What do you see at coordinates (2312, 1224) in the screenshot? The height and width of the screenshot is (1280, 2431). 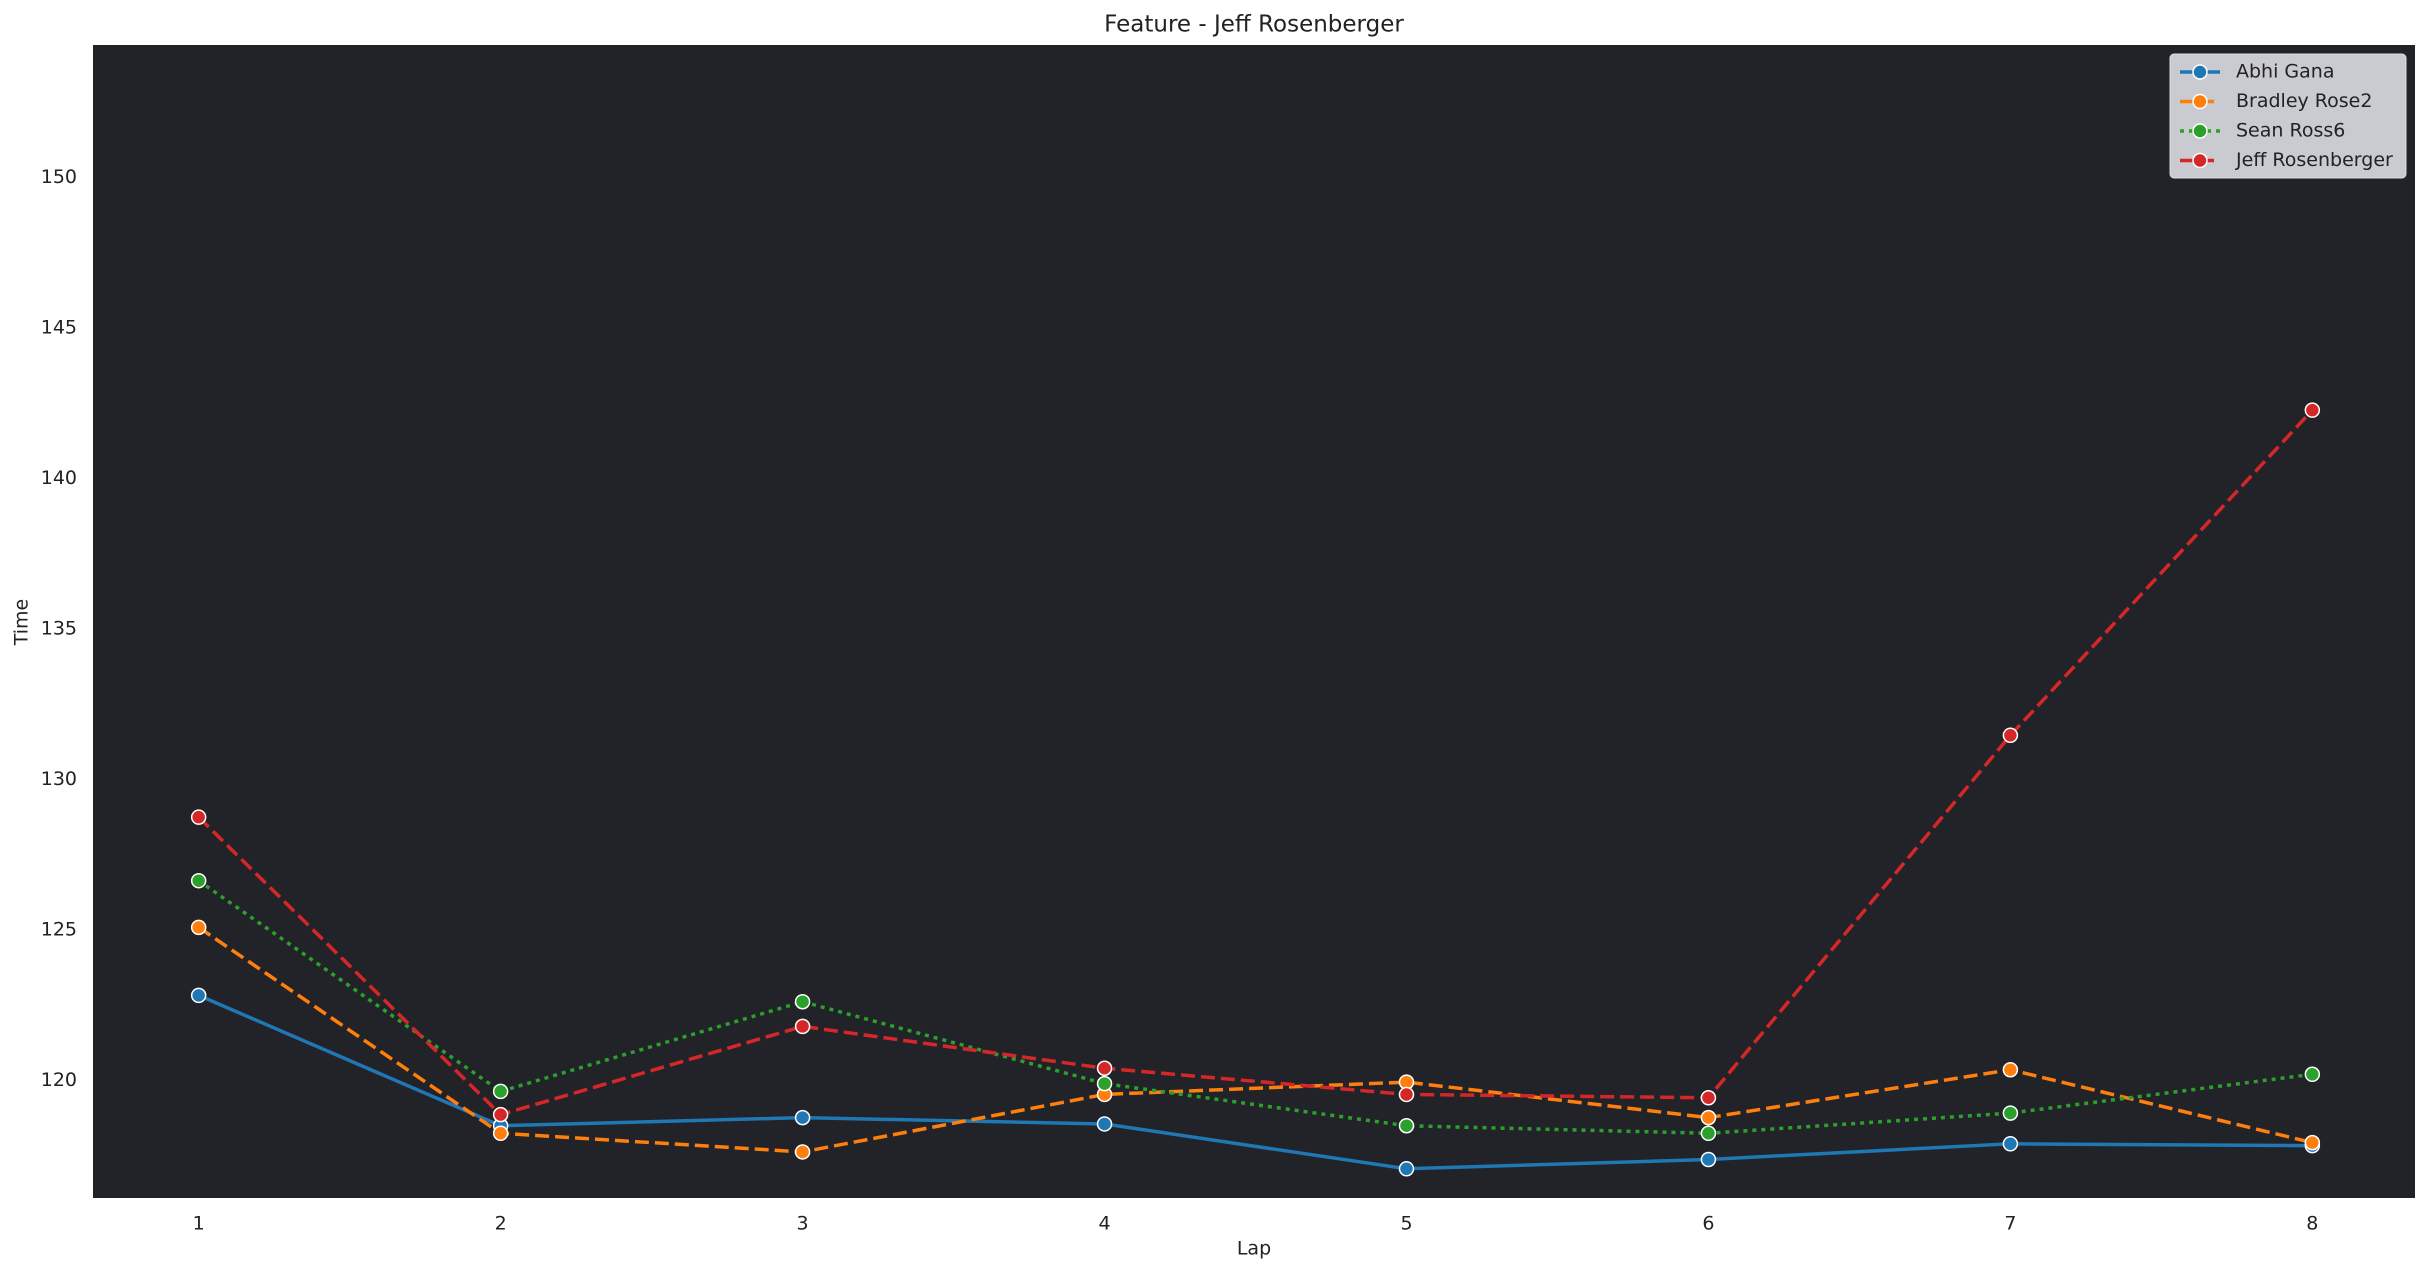 I see `x-tick-label: 8` at bounding box center [2312, 1224].